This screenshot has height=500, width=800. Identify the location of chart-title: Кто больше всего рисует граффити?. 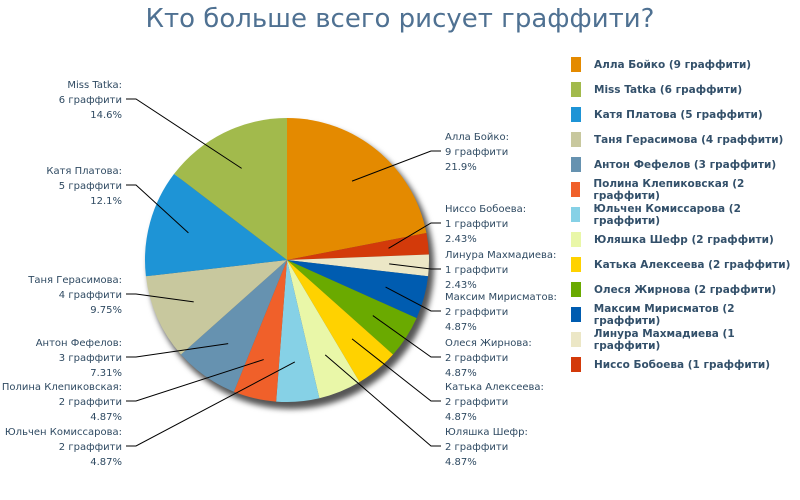
(400, 19).